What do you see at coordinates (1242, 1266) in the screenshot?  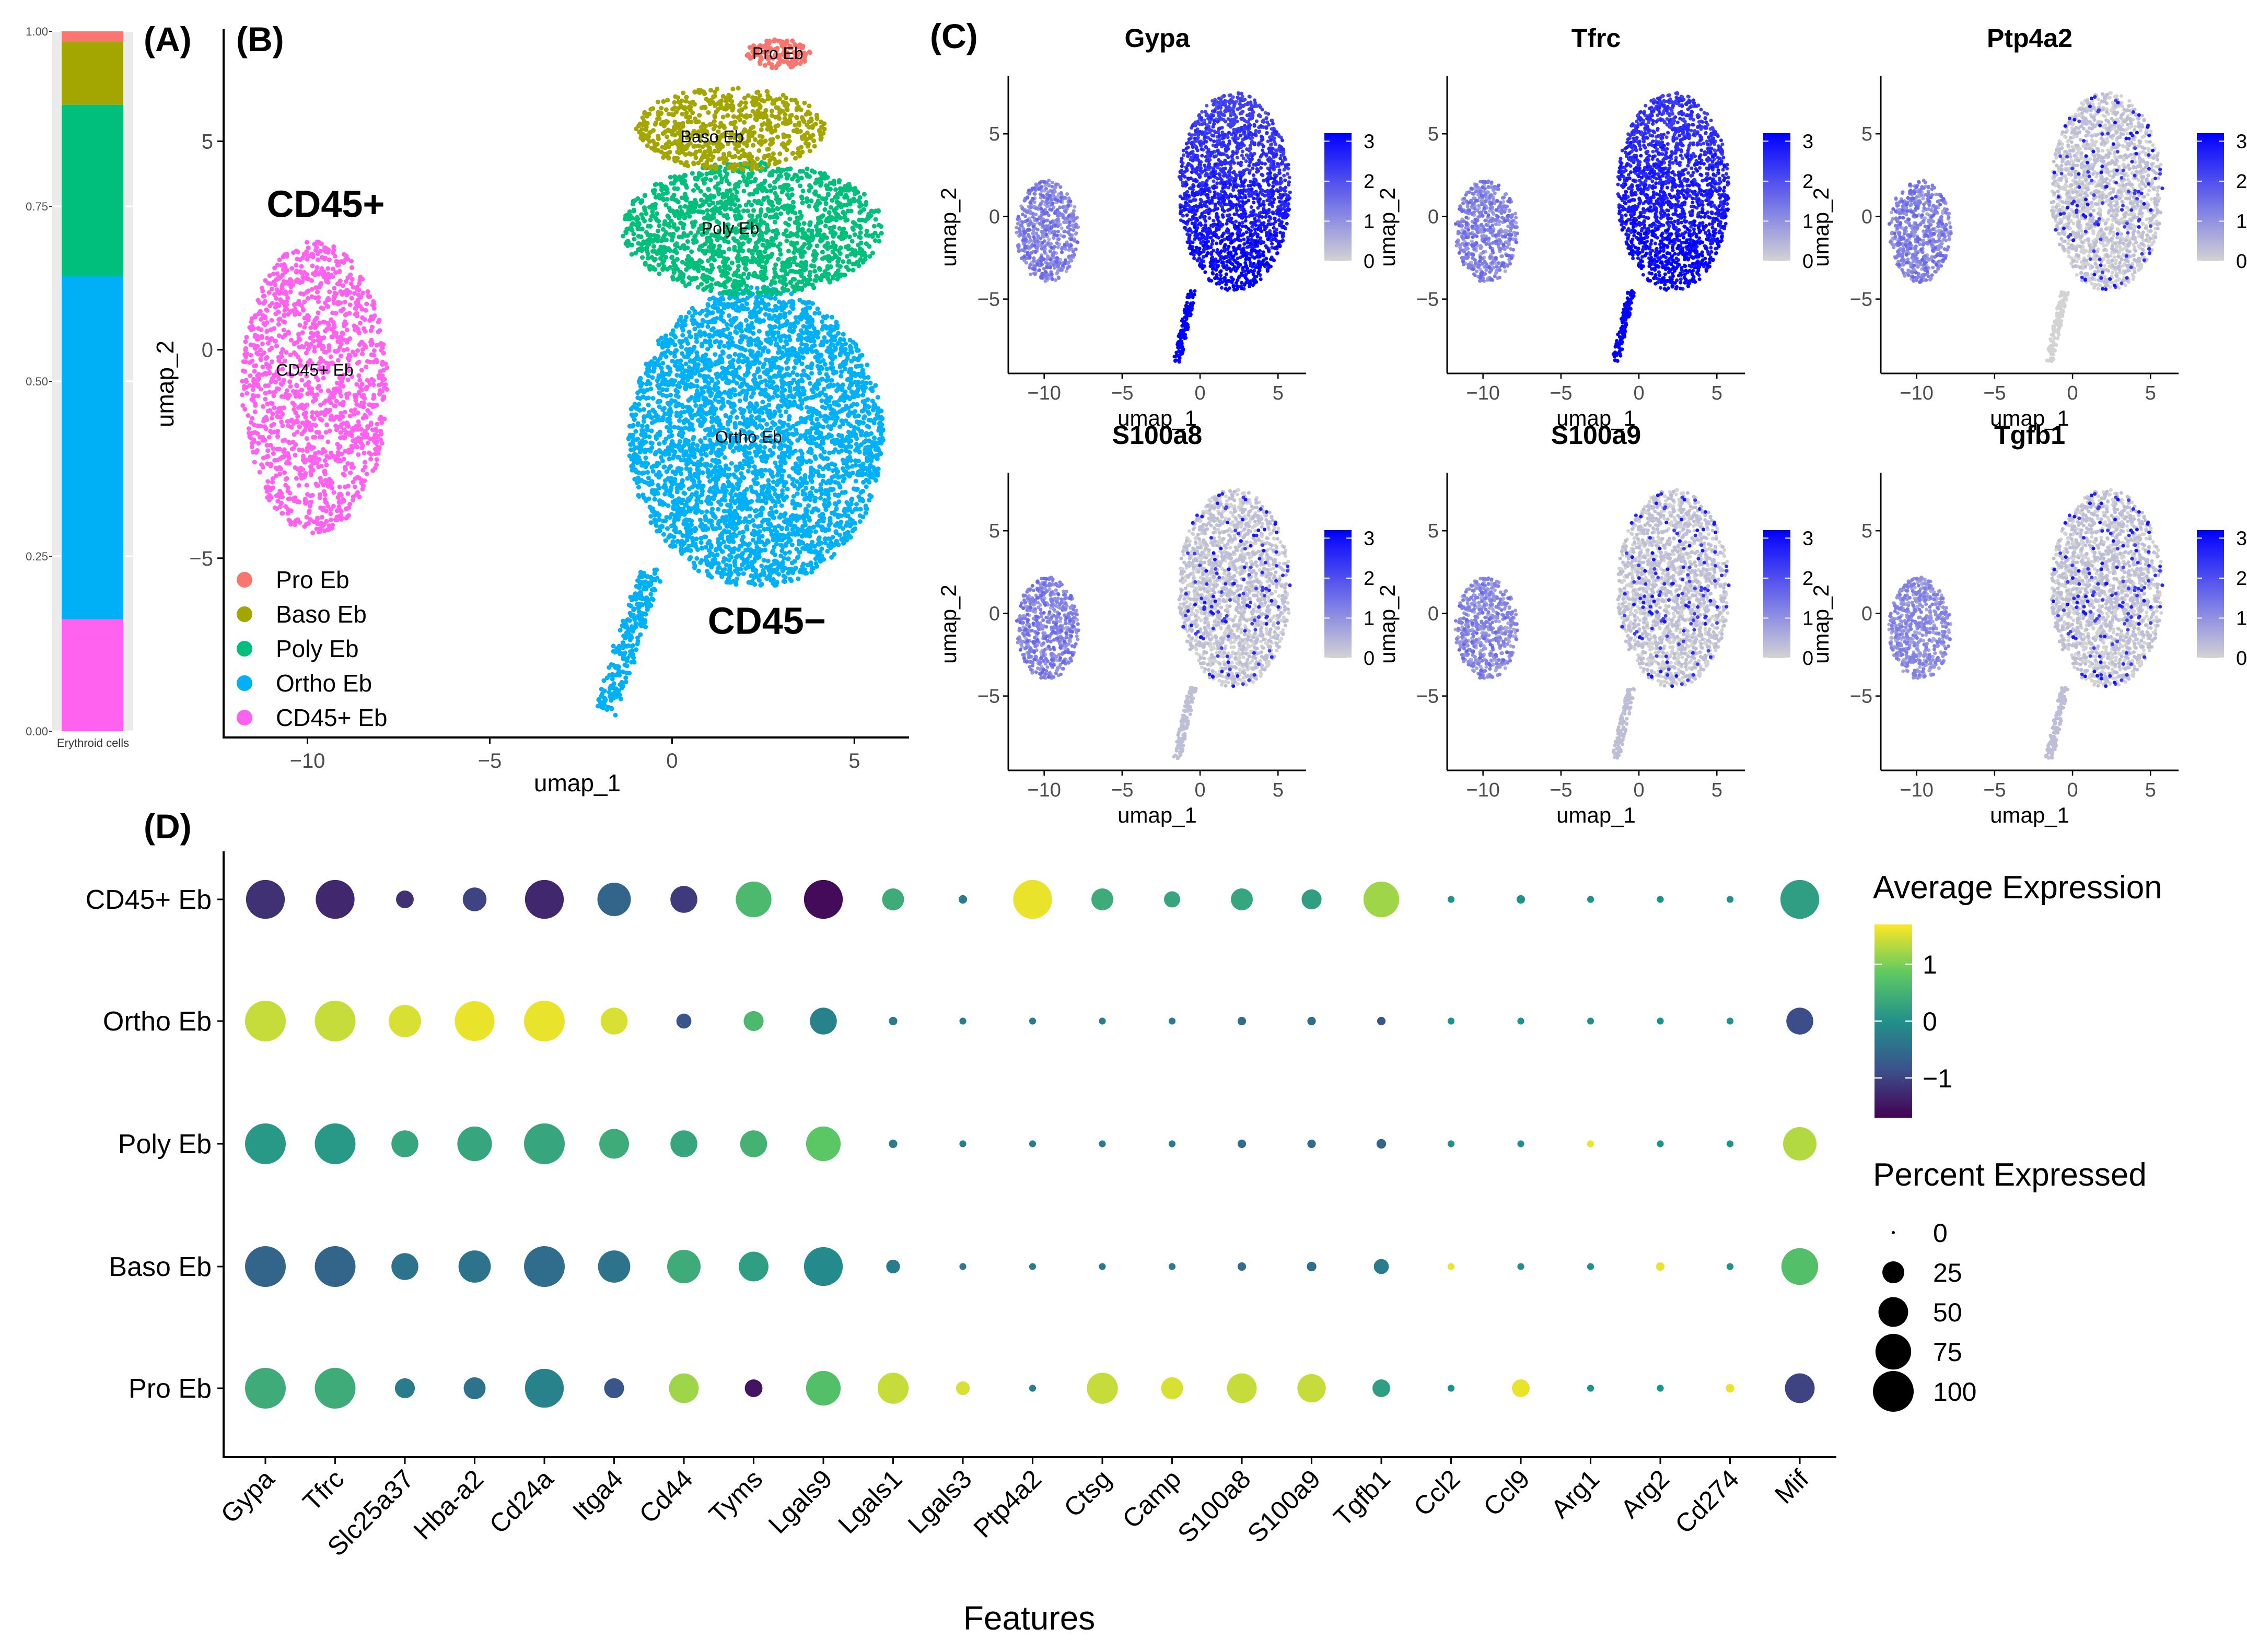 I see `dot-baso-eb-s100a8` at bounding box center [1242, 1266].